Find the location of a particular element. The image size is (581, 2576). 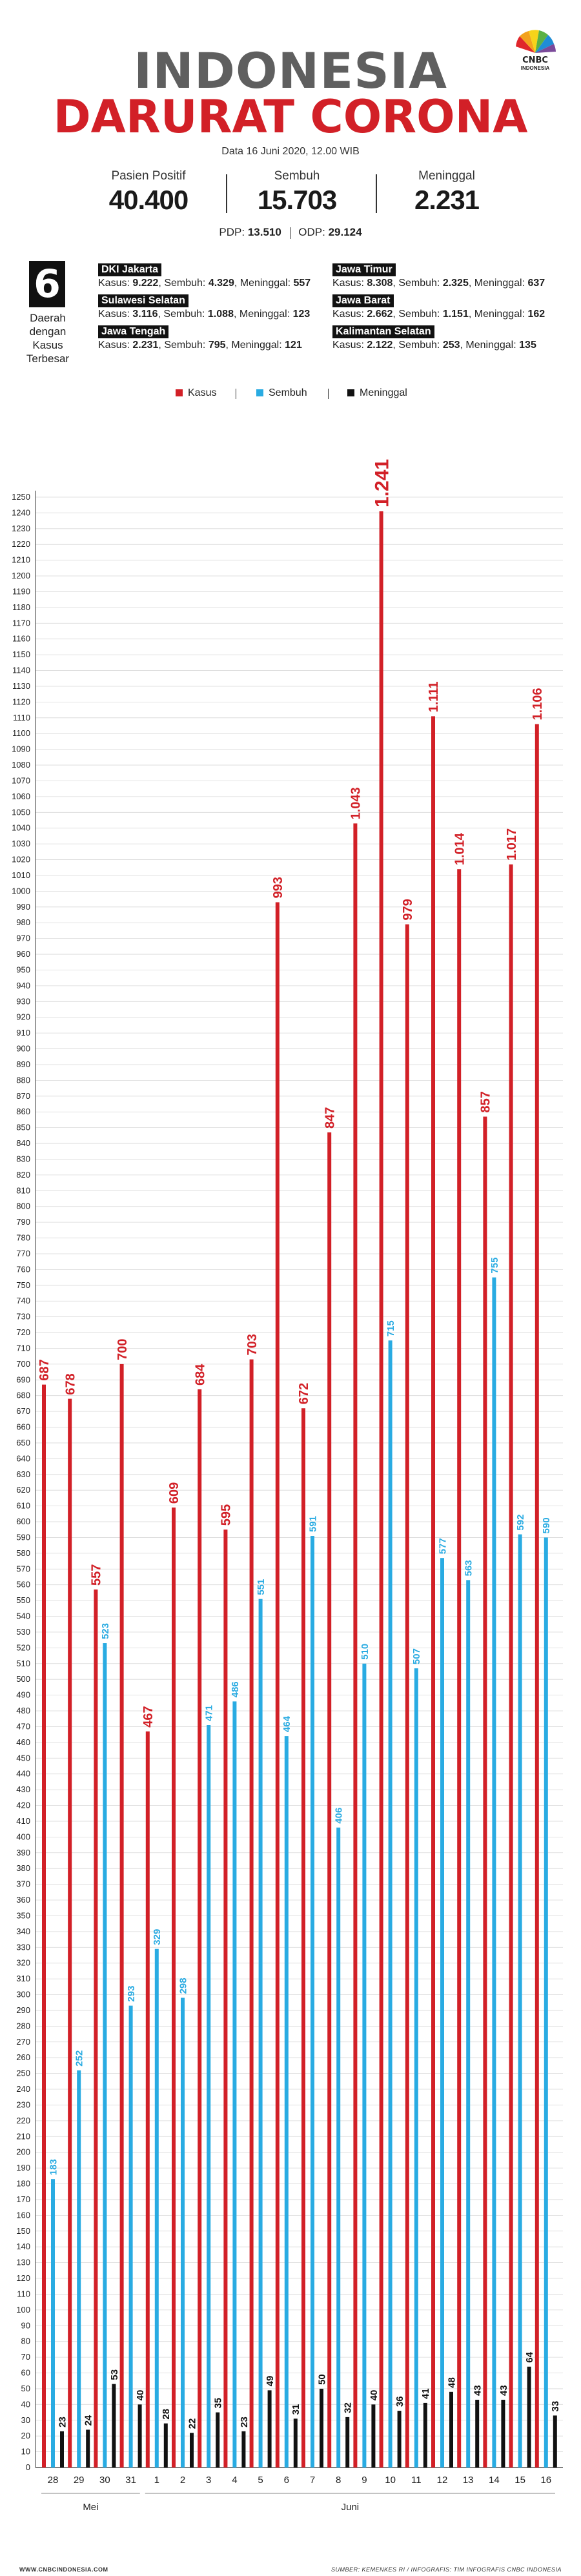

y-tick-label: 570 is located at coordinates (23, 1569).